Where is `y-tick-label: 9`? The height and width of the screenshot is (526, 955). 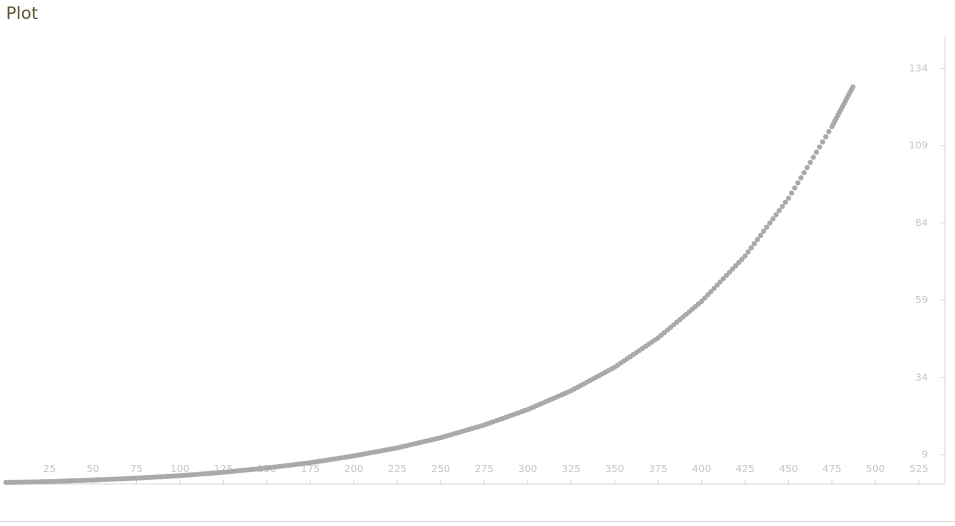 y-tick-label: 9 is located at coordinates (925, 455).